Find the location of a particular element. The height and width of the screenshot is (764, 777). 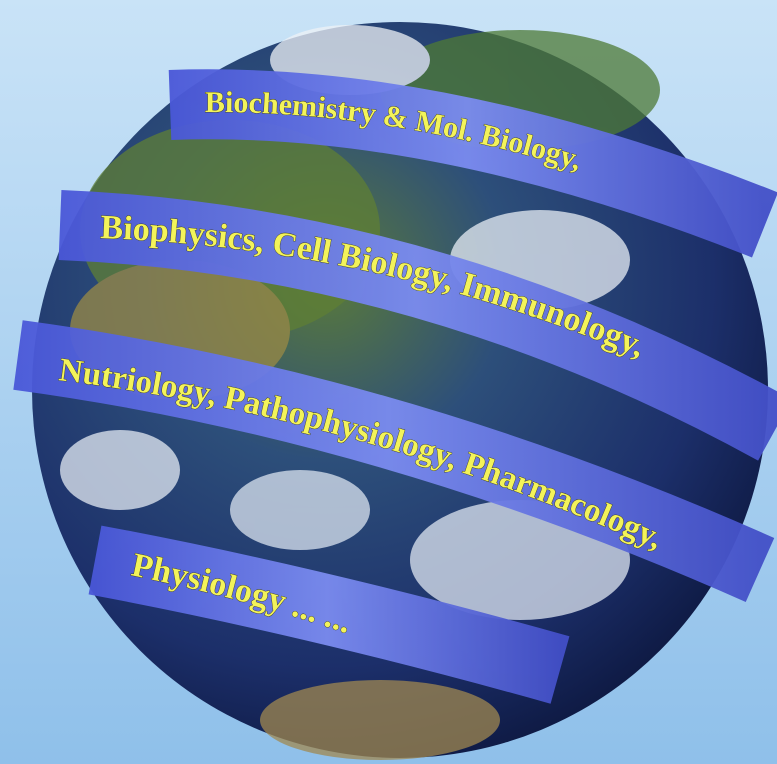

ribbon is located at coordinates (329, 614).